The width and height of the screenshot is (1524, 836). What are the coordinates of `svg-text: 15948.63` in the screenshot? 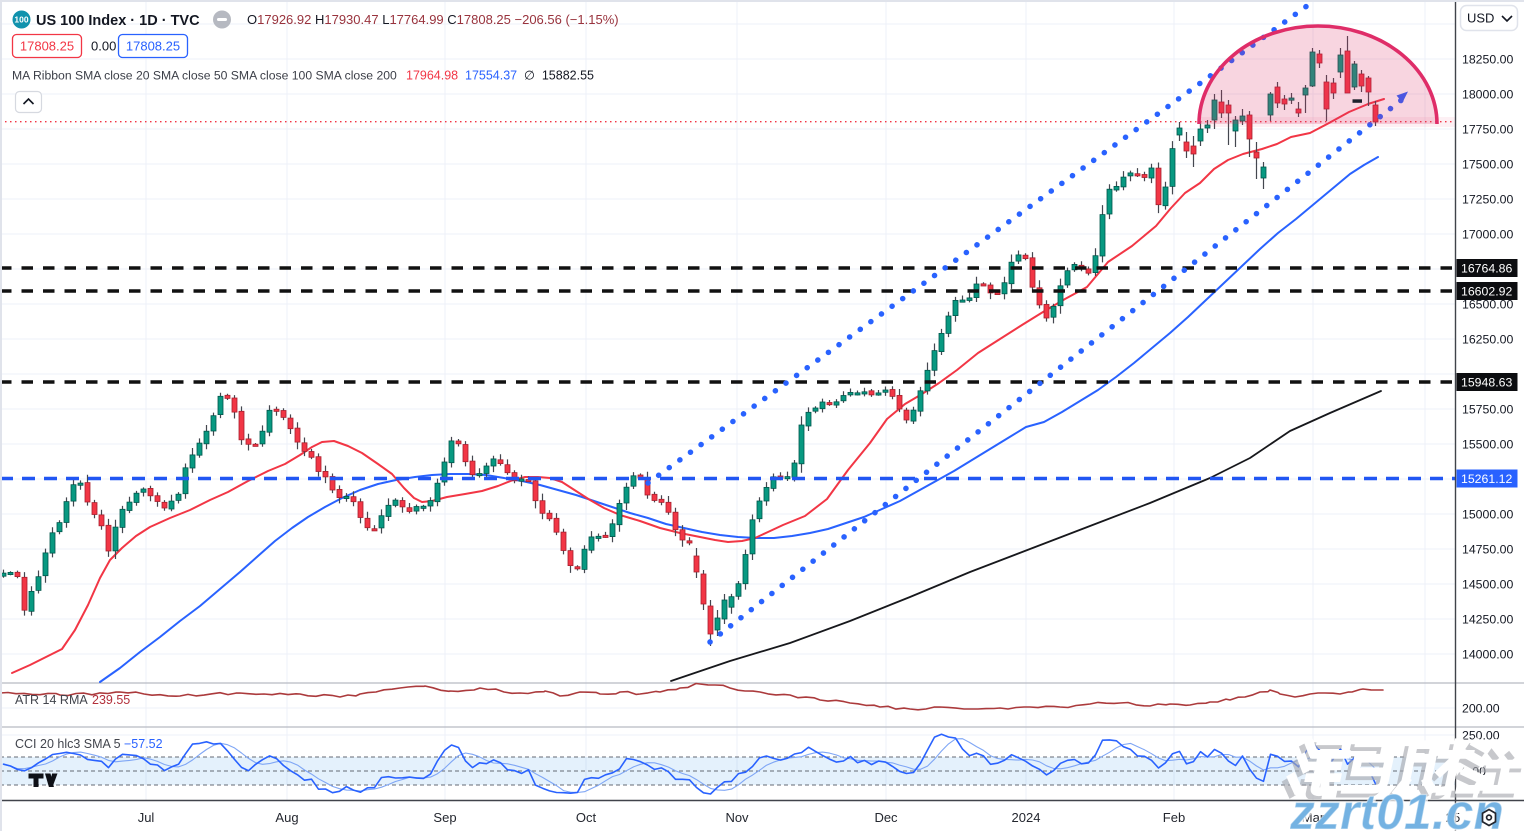 It's located at (1486, 383).